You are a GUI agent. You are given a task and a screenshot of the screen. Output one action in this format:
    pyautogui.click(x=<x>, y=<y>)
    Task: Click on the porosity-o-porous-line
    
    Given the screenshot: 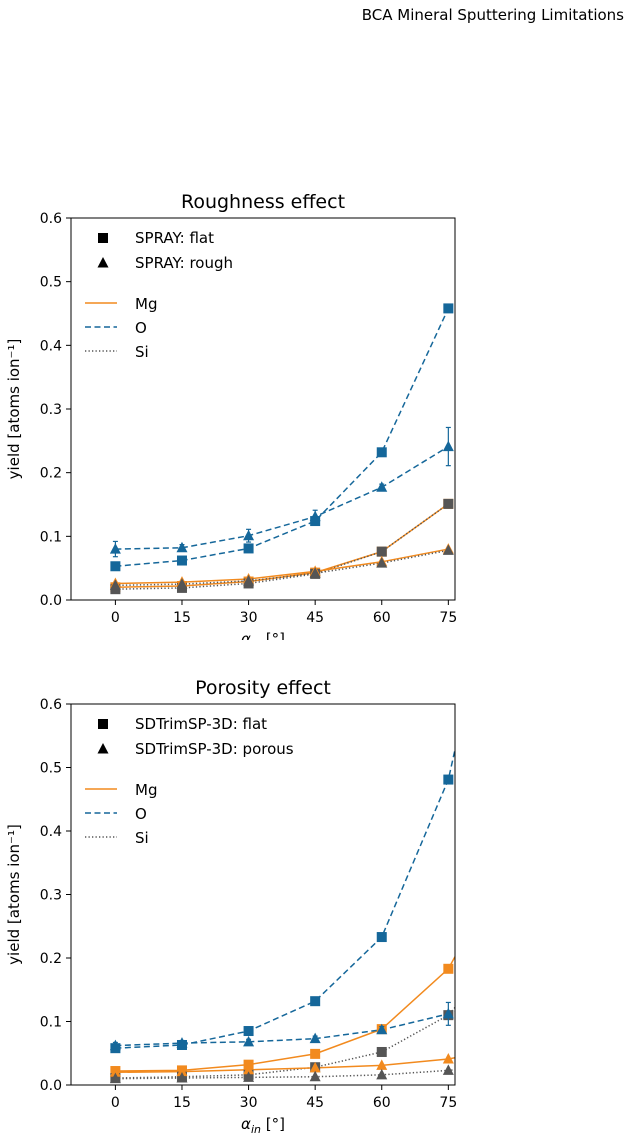 What is the action you would take?
    pyautogui.click(x=285, y=1029)
    